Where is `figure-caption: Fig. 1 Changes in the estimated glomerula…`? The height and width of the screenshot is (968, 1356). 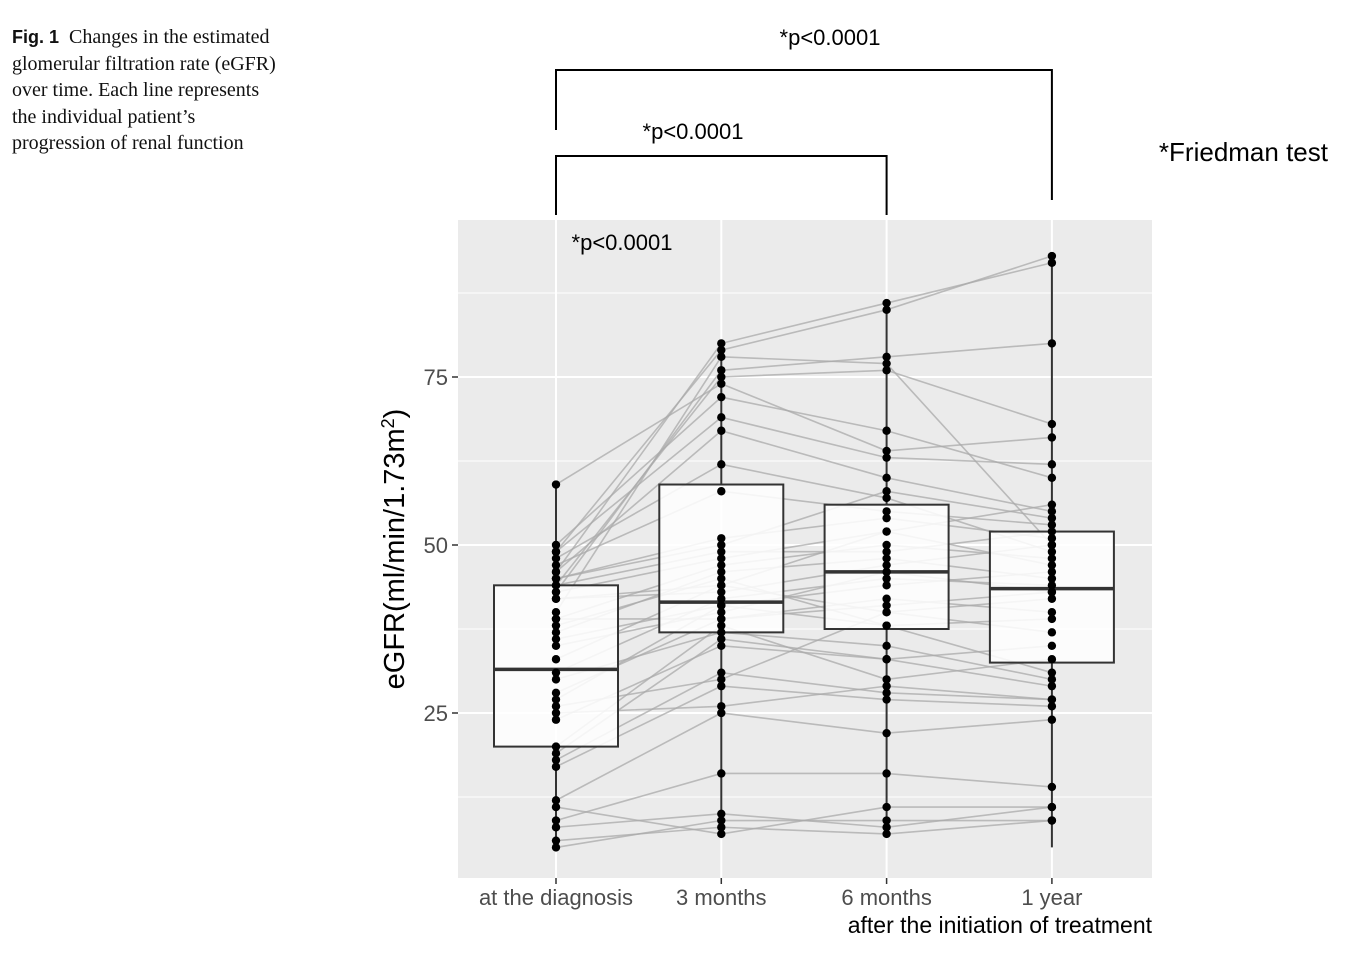 figure-caption: Fig. 1 Changes in the estimated glomerula… is located at coordinates (149, 90).